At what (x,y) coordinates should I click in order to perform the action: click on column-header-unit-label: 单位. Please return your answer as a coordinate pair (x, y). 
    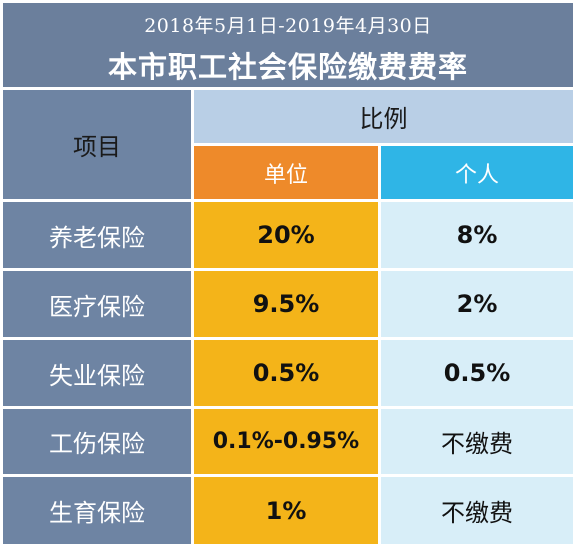
    Looking at the image, I should click on (285, 175).